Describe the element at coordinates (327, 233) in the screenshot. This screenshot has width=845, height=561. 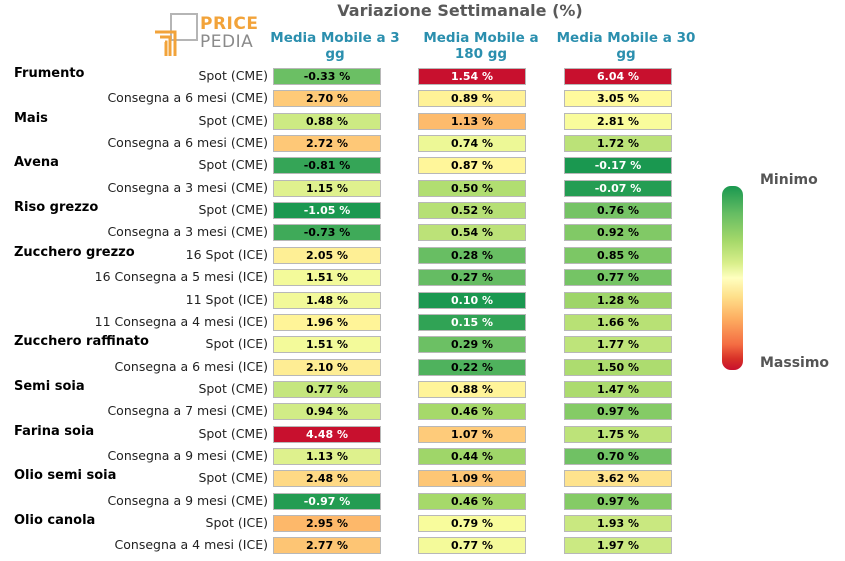
I see `heatmap-cell: -0.73 %` at that location.